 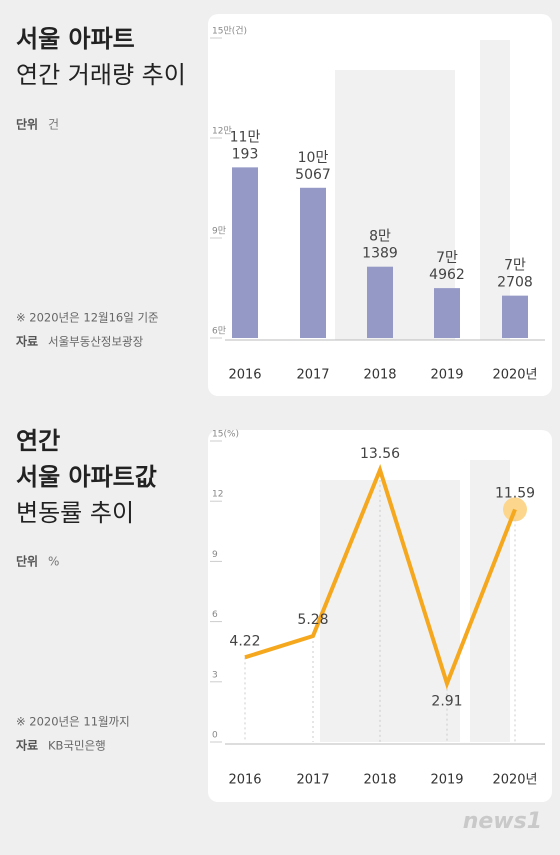 I want to click on source: KB국민은행, so click(x=77, y=746).